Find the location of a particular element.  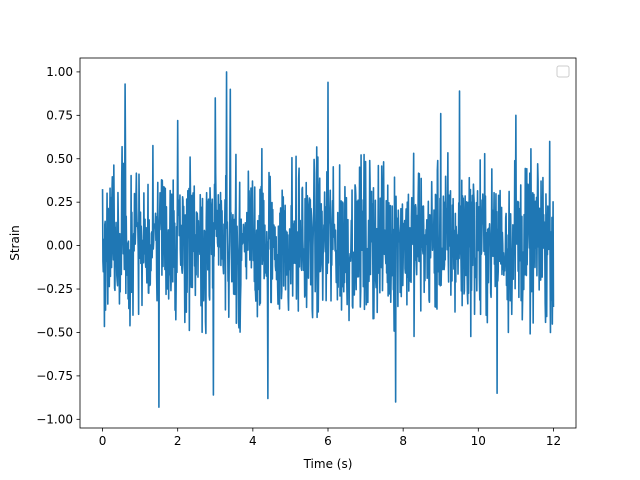

x-axis-title: Time (s) is located at coordinates (328, 464).